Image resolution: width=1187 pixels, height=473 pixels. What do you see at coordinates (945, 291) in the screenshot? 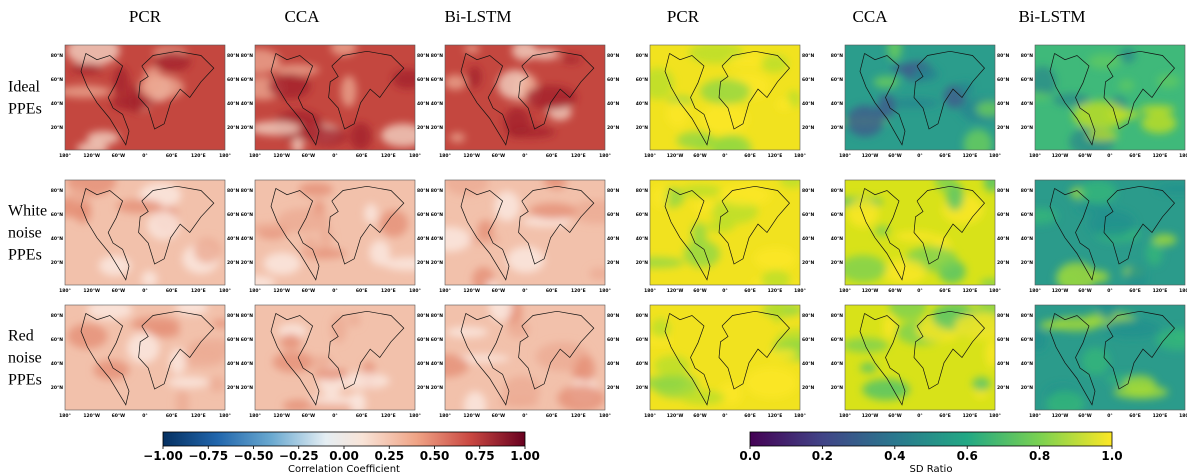
I see `lon-label: 60°E` at bounding box center [945, 291].